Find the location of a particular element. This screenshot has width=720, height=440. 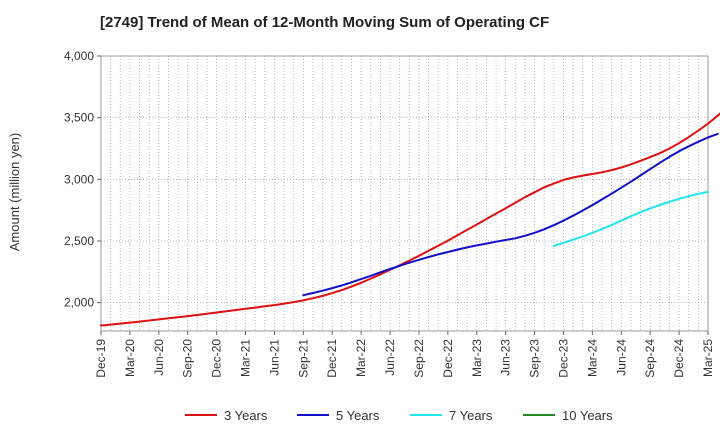

y-tick-label: 2,500 is located at coordinates (79, 241).